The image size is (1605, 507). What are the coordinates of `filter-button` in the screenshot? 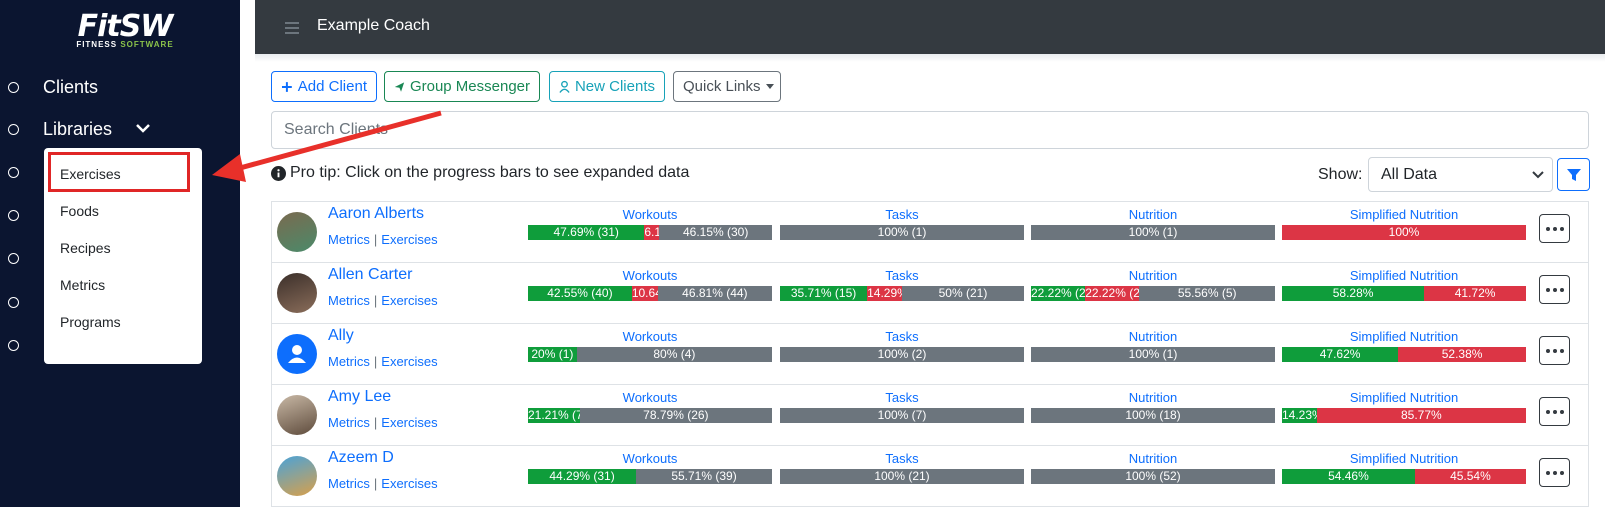 It's located at (1573, 174).